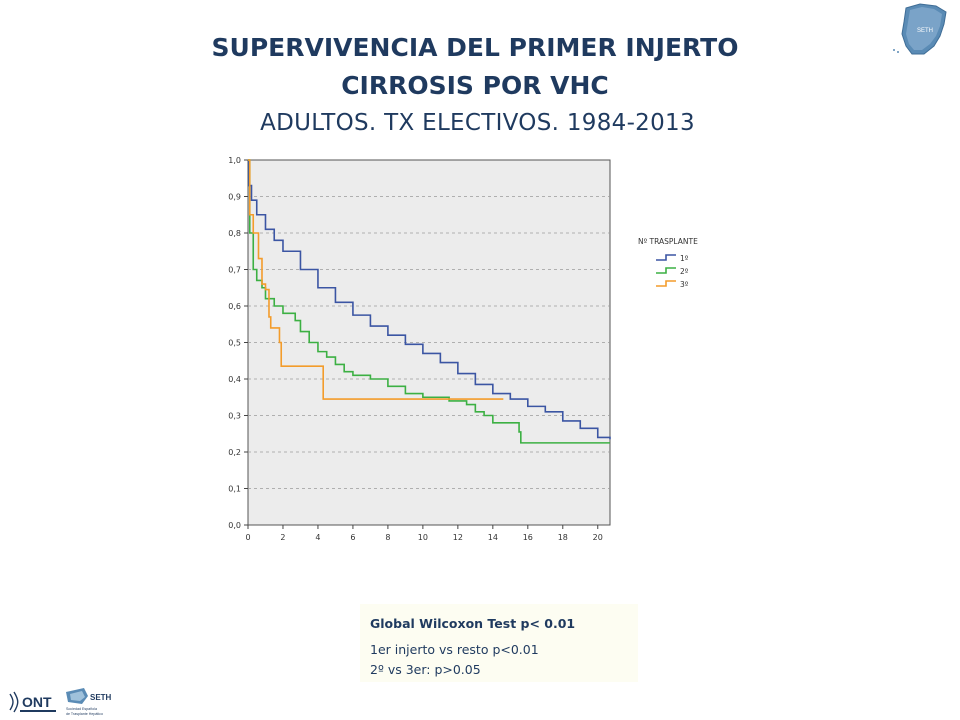 This screenshot has height=720, width=960. What do you see at coordinates (234, 306) in the screenshot?
I see `y-tick-label: 0,6` at bounding box center [234, 306].